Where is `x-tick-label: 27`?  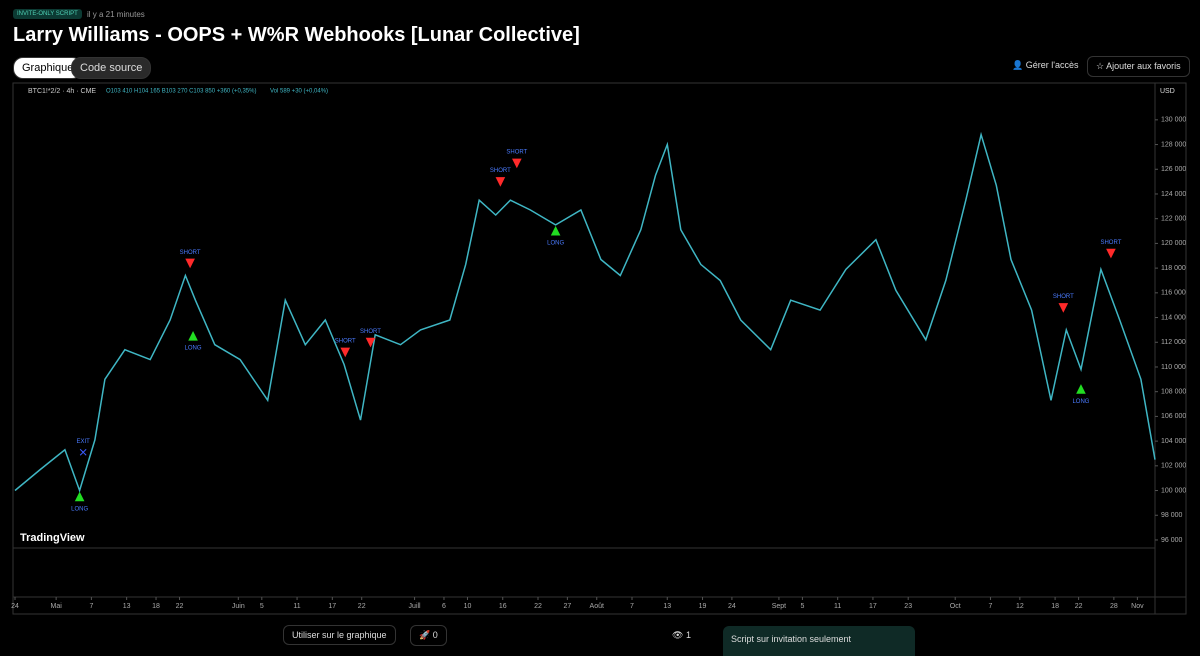
x-tick-label: 27 is located at coordinates (567, 606).